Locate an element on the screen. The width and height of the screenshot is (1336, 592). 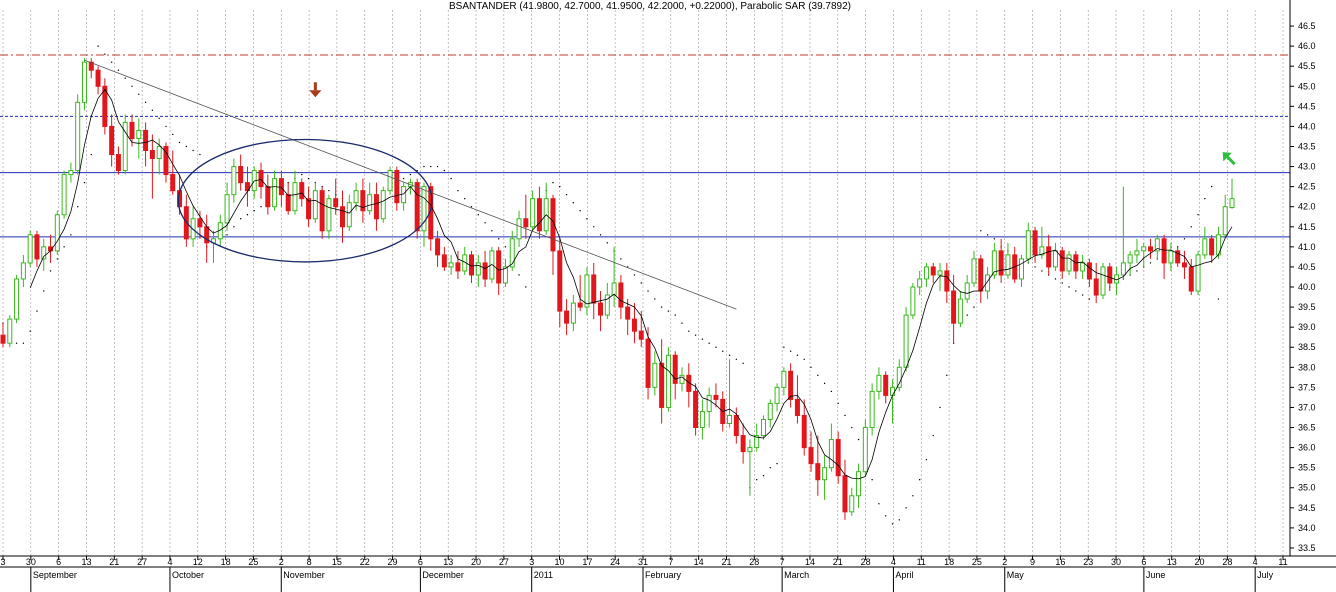
y-tick-label: 37.0 is located at coordinates (1307, 407).